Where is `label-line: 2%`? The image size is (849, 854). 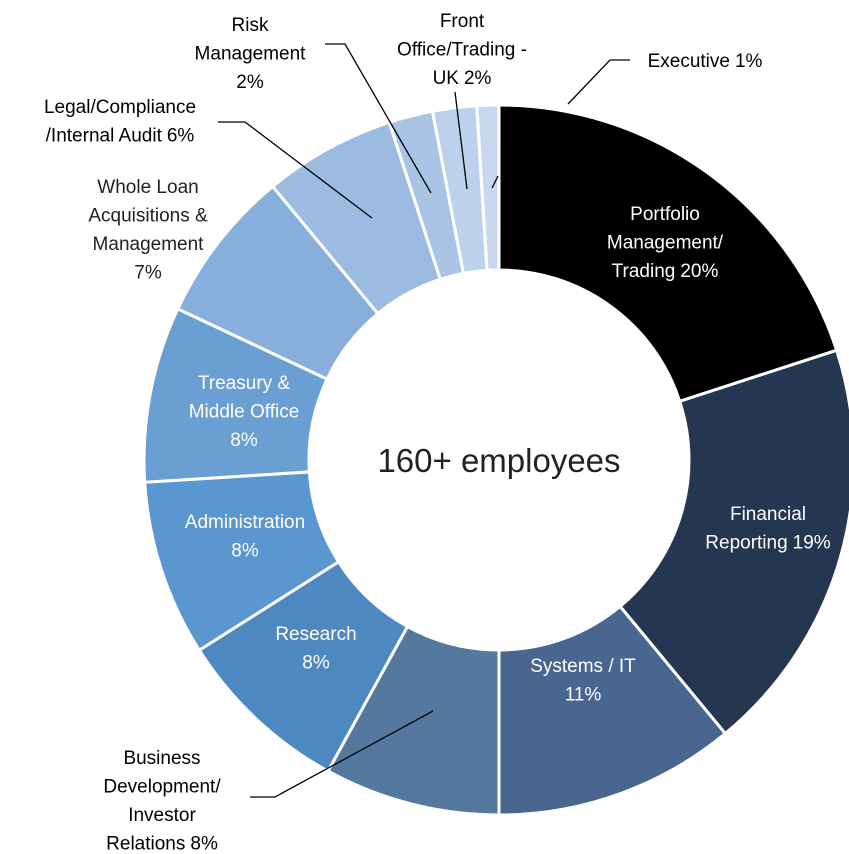
label-line: 2% is located at coordinates (250, 82).